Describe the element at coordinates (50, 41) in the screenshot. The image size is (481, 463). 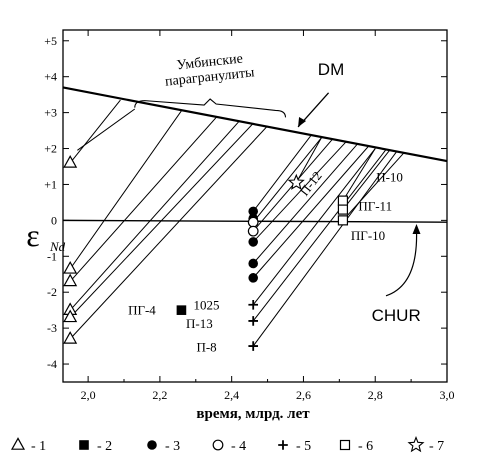
I see `y-tick-label: +5` at that location.